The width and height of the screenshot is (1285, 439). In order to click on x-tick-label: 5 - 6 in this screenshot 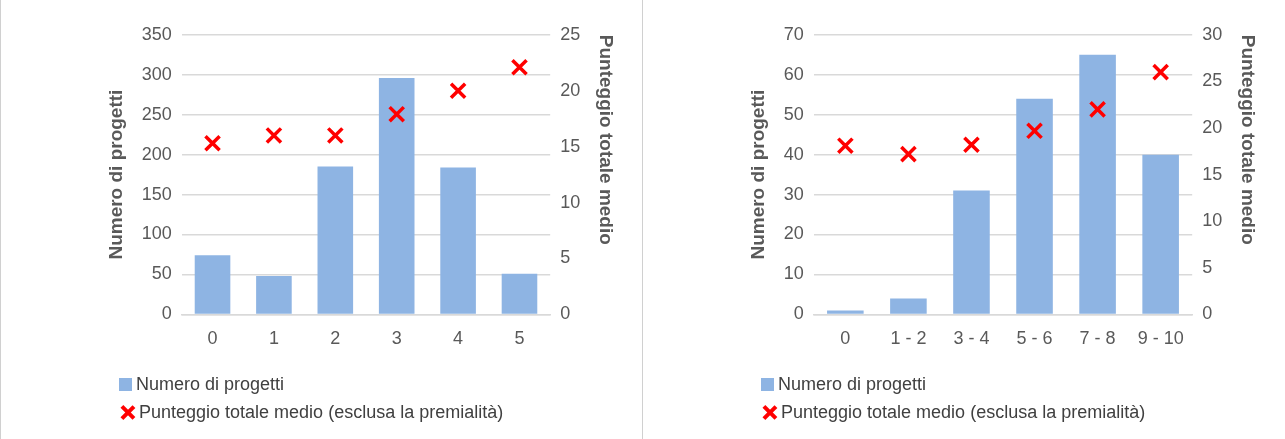, I will do `click(1034, 338)`.